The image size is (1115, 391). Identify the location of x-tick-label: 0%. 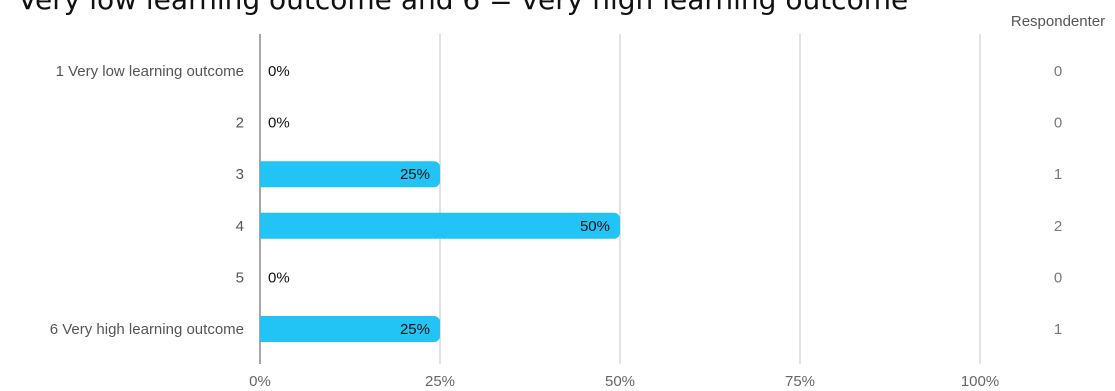
(260, 381).